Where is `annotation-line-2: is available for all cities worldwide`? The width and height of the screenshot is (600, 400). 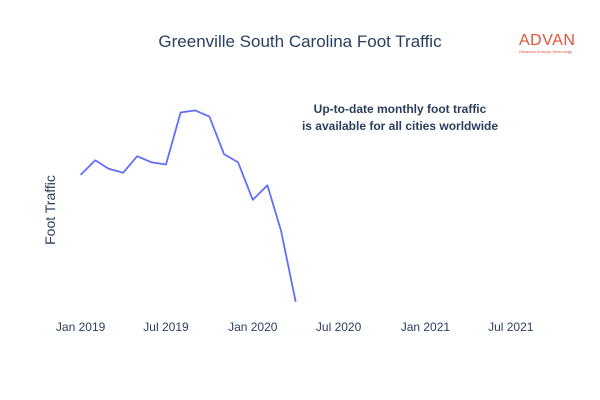
annotation-line-2: is available for all cities worldwide is located at coordinates (400, 126).